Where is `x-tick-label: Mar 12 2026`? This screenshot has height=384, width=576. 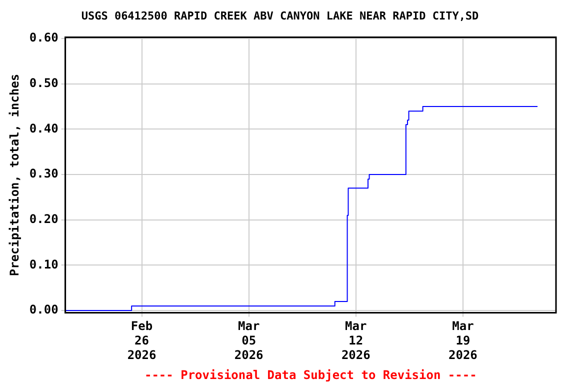 x-tick-label: Mar 12 2026 is located at coordinates (355, 340).